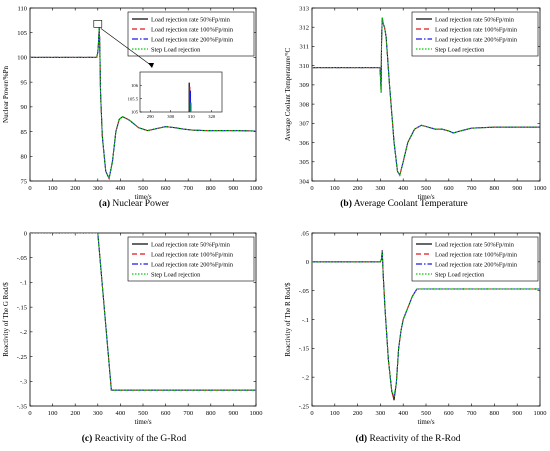 The height and width of the screenshot is (451, 550). I want to click on legend-label-1: Load rejection rate 50%Fp/min, so click(191, 244).